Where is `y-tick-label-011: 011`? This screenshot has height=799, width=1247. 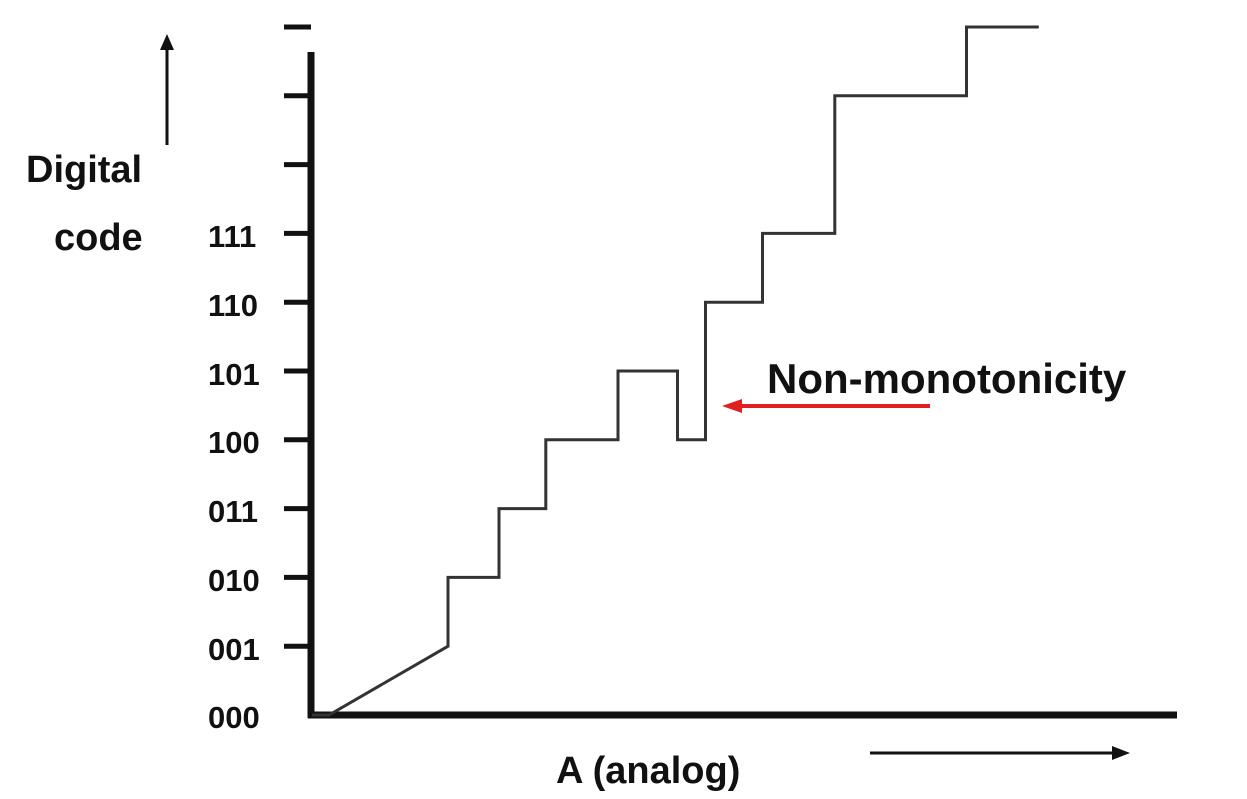 y-tick-label-011: 011 is located at coordinates (233, 511).